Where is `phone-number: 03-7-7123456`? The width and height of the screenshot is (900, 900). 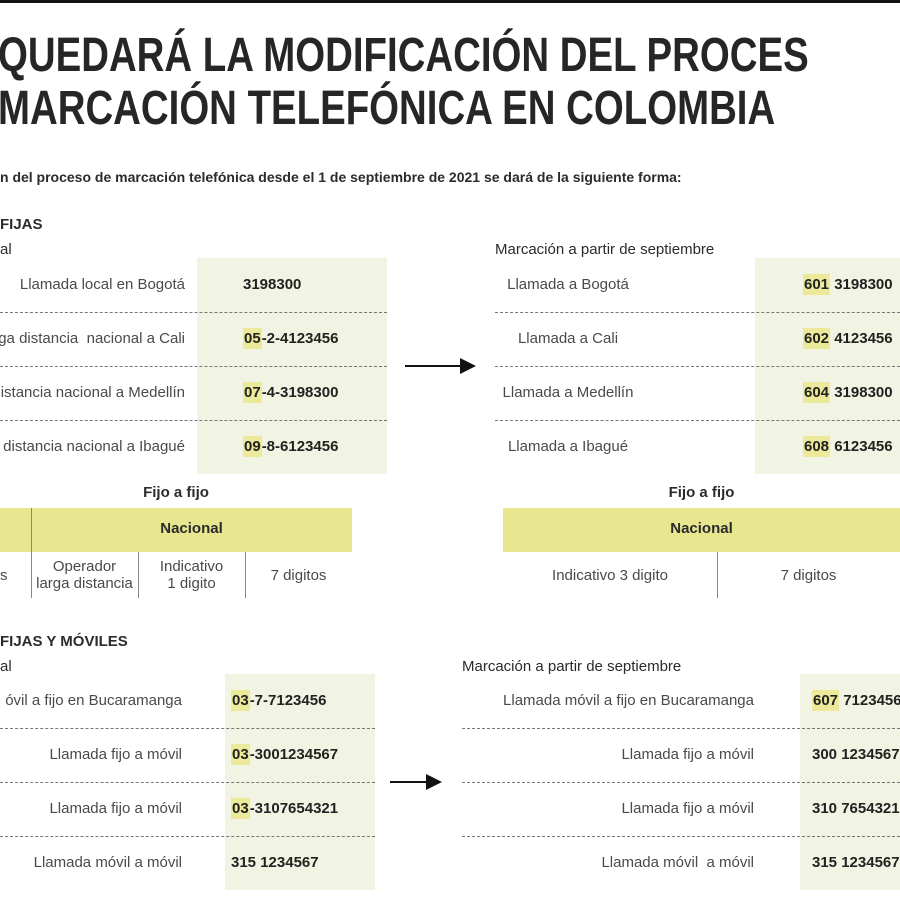
phone-number: 03-7-7123456 is located at coordinates (279, 700).